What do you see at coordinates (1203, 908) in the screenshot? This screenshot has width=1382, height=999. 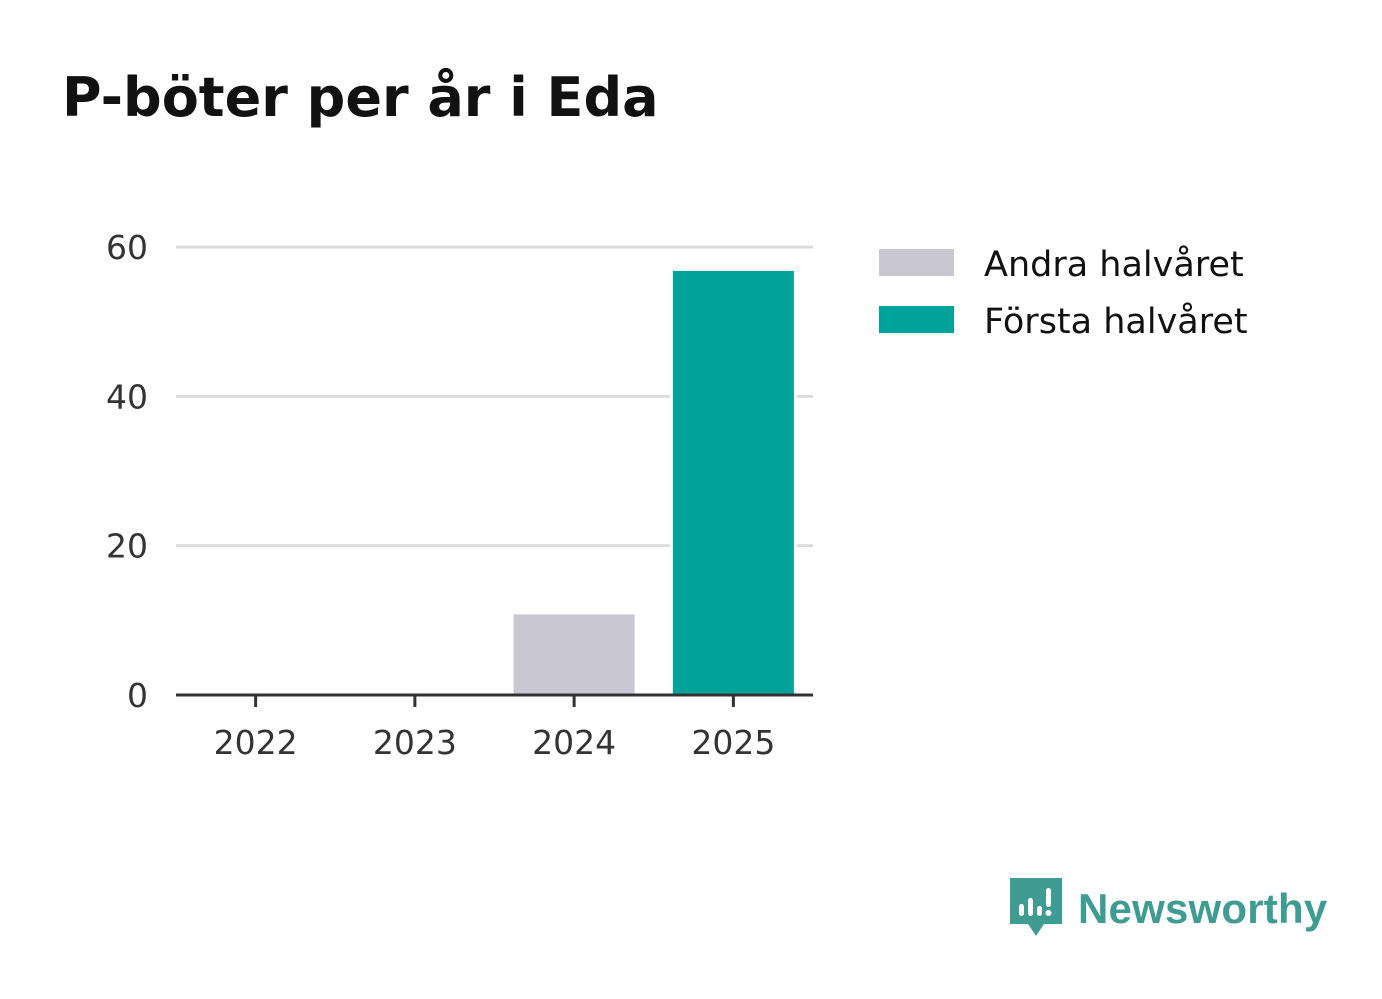 I see `brand-name: Newsworthy` at bounding box center [1203, 908].